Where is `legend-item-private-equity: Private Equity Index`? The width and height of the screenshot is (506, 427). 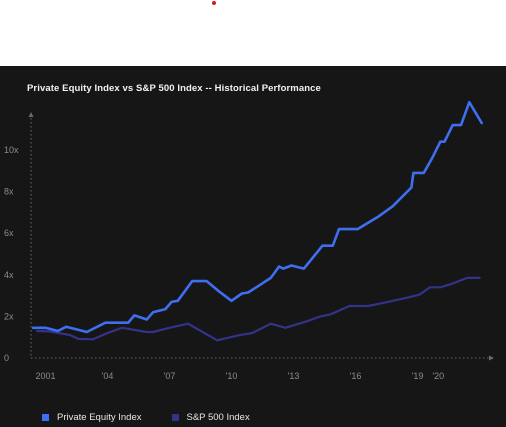 legend-item-private-equity: Private Equity Index is located at coordinates (92, 417).